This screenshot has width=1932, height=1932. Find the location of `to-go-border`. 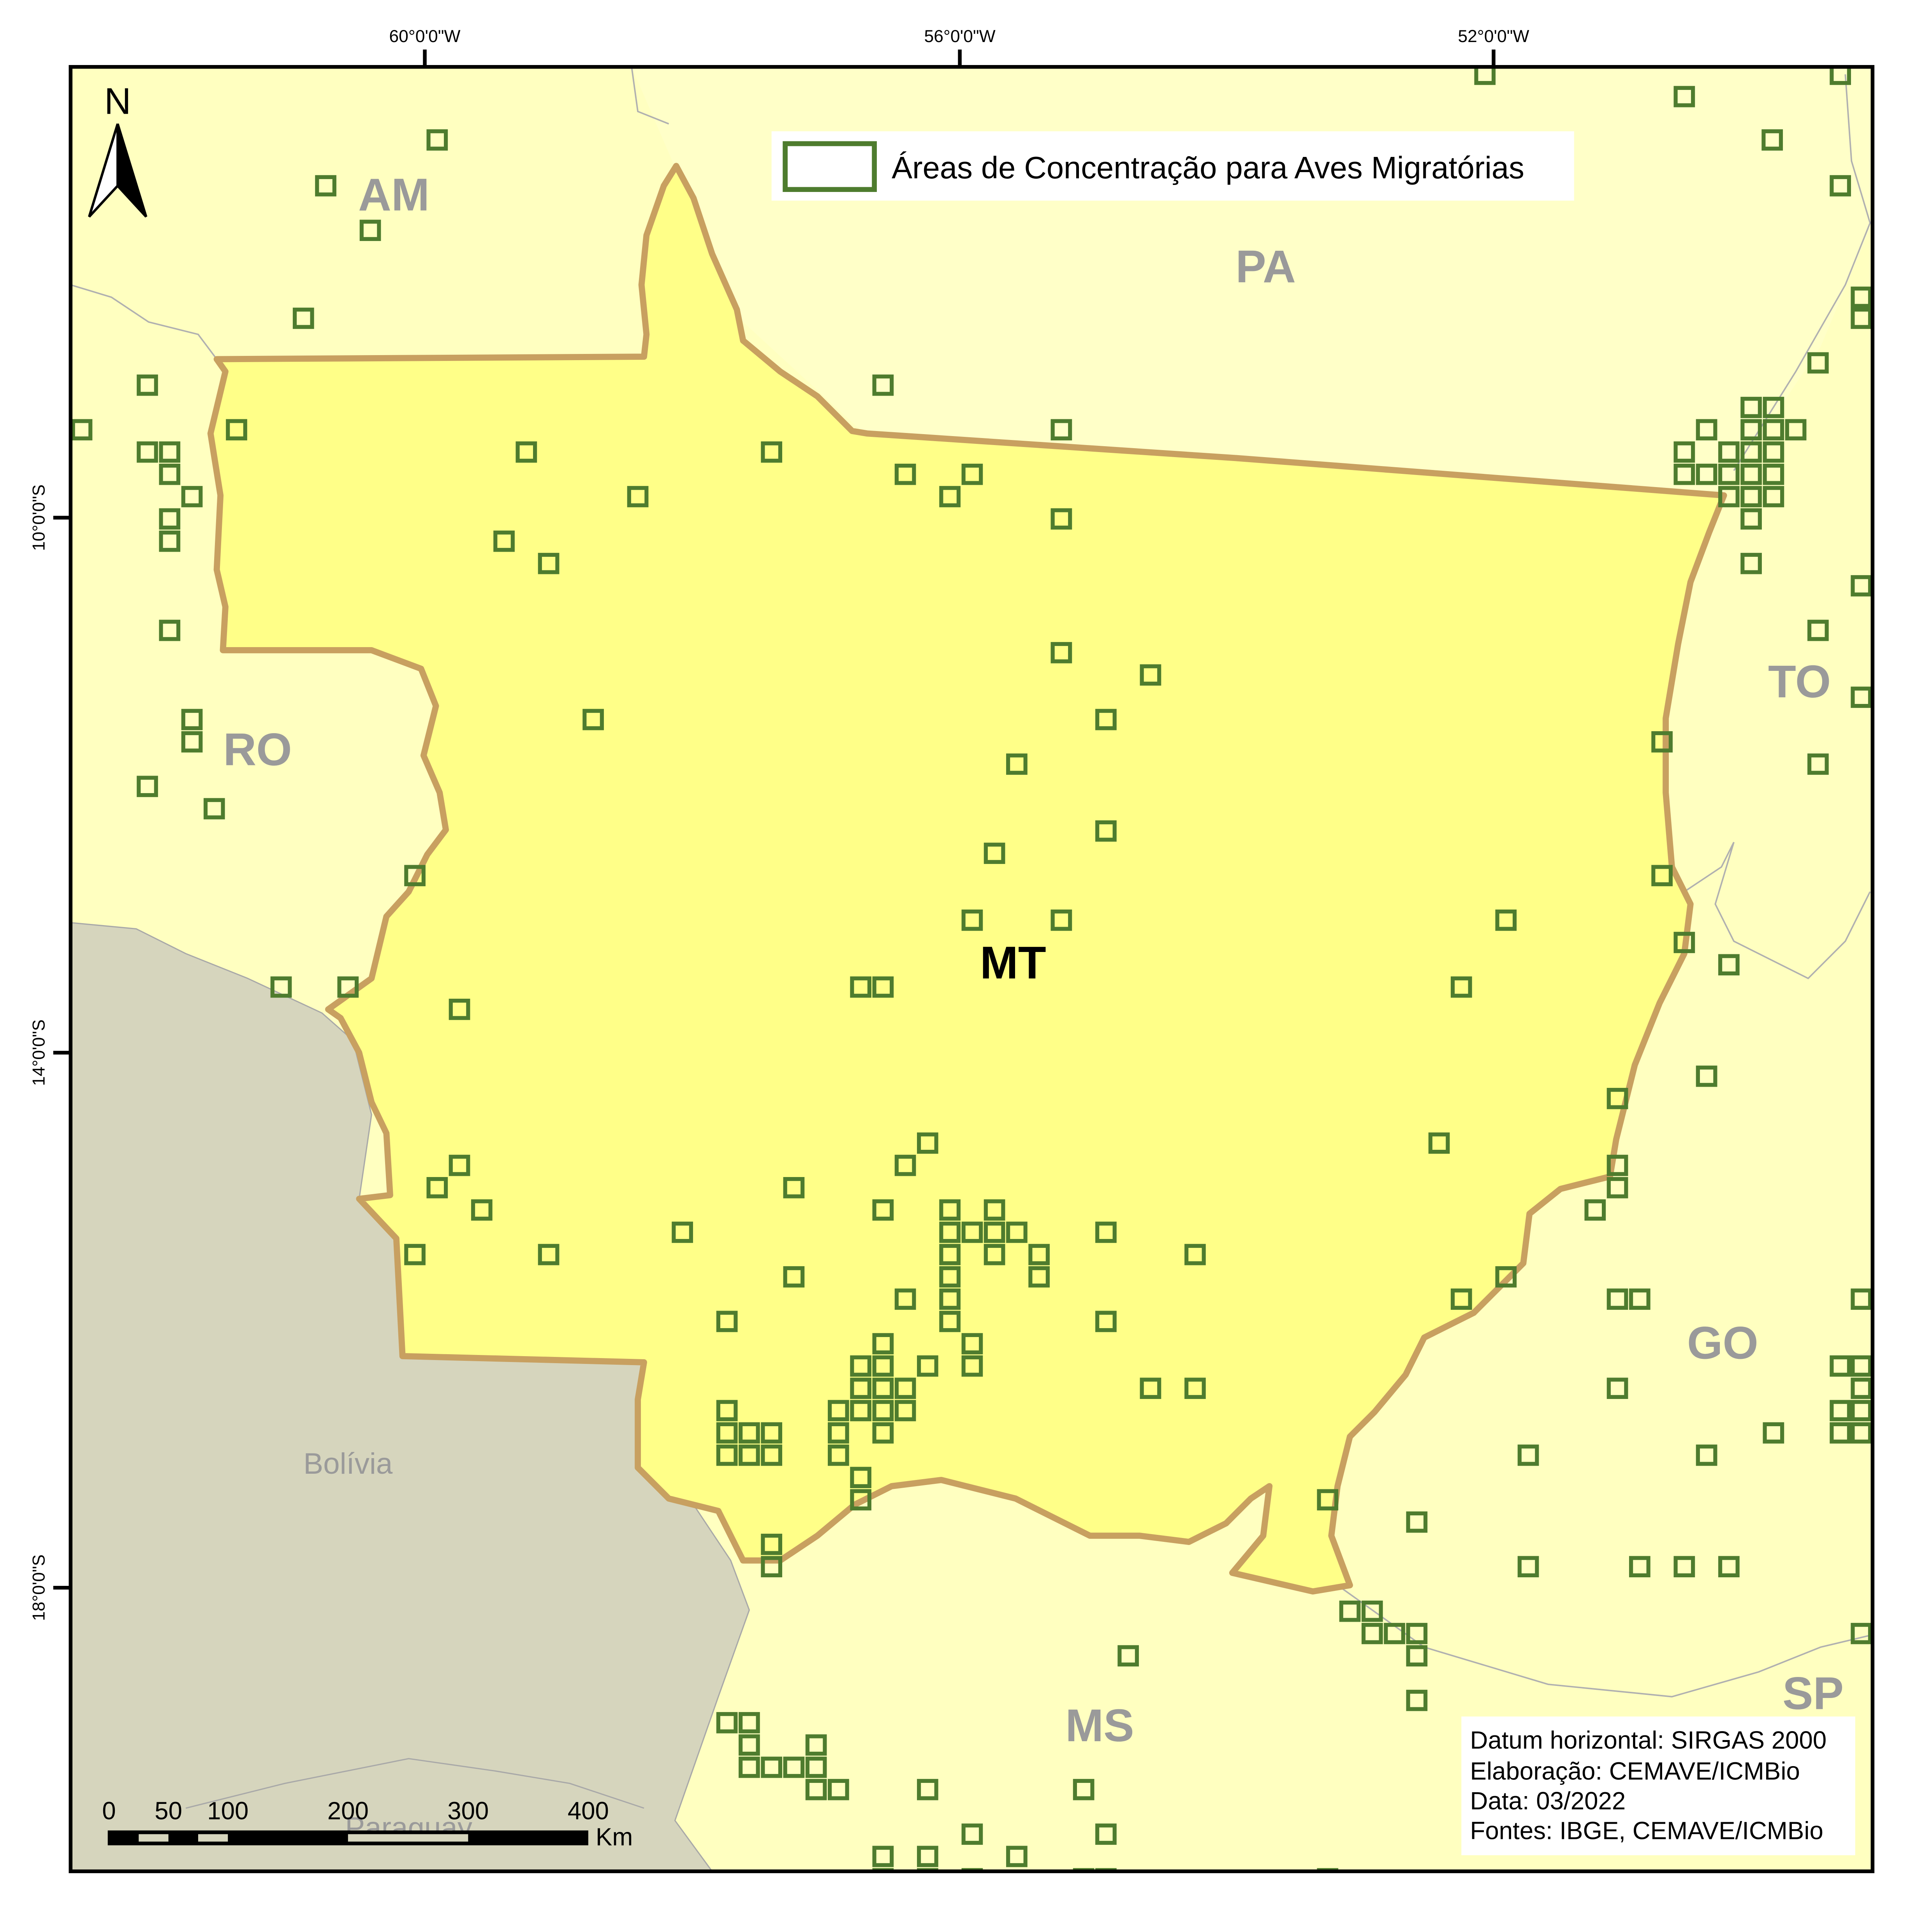

to-go-border is located at coordinates (1777, 911).